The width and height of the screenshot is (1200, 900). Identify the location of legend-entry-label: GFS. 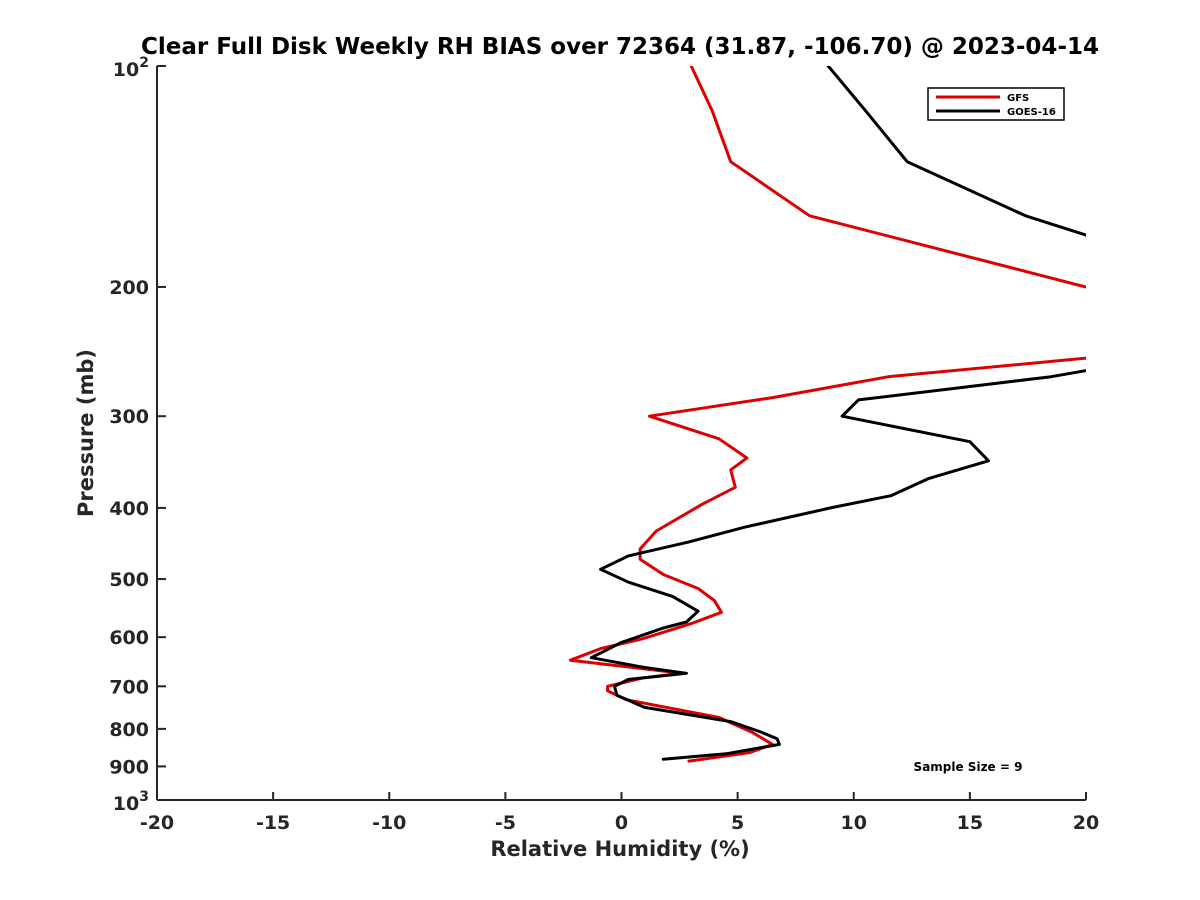
(1018, 98).